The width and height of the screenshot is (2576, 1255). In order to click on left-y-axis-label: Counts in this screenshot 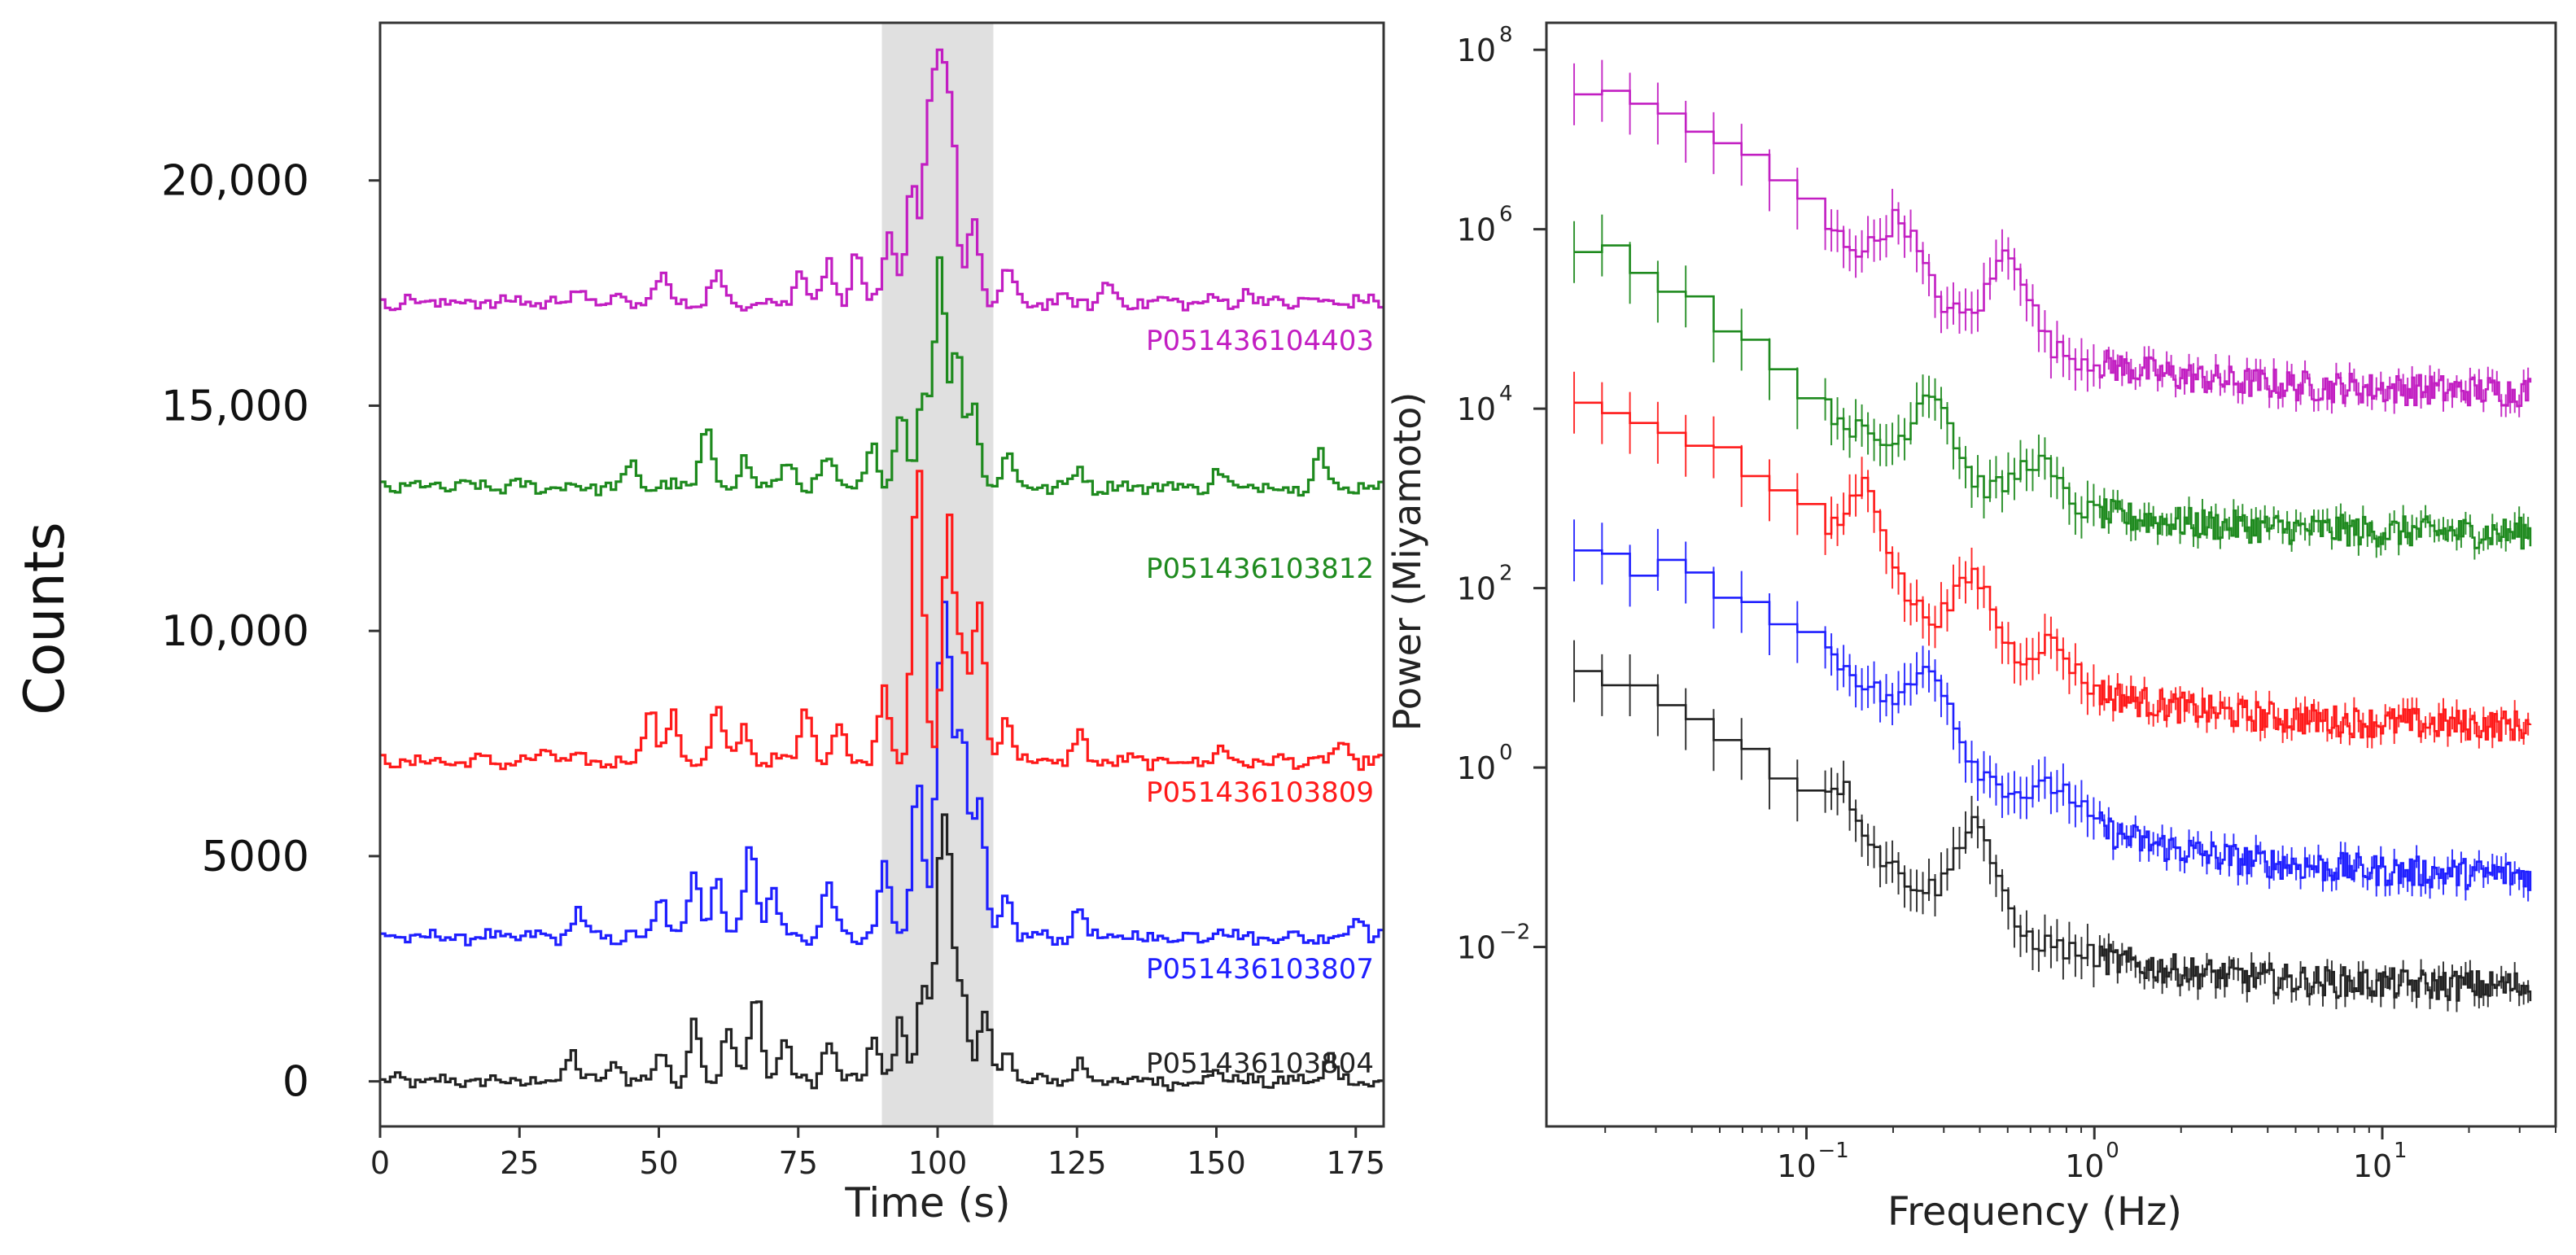, I will do `click(45, 618)`.